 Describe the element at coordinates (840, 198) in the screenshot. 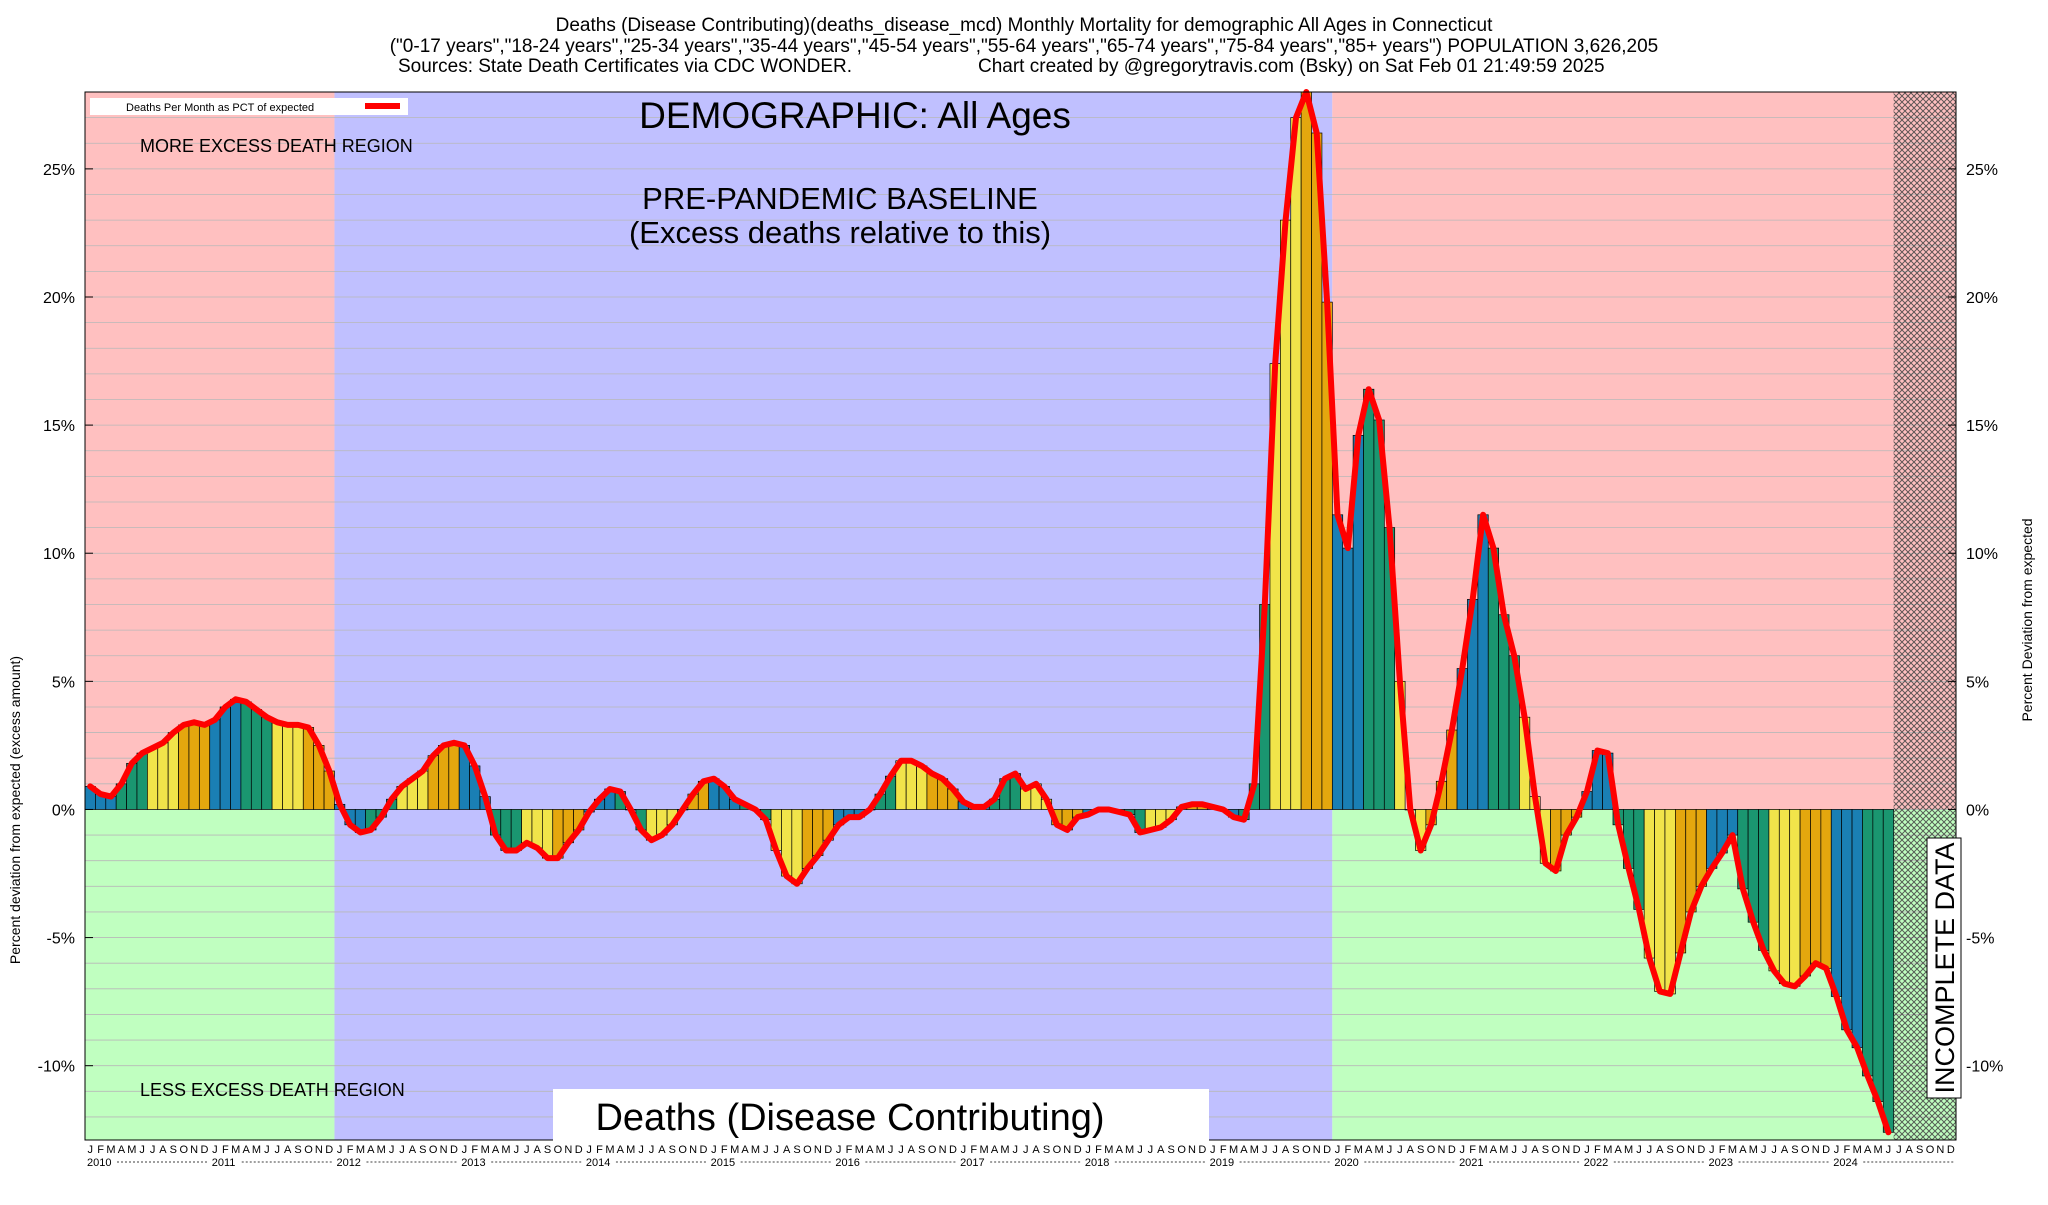

I see `baseline-label-line1: PRE-PANDEMIC BASELINE` at that location.